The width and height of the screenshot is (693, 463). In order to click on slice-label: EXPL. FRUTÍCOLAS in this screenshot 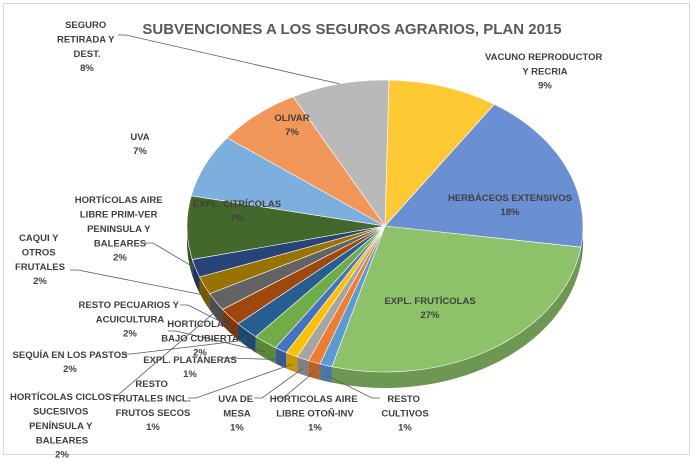, I will do `click(429, 301)`.